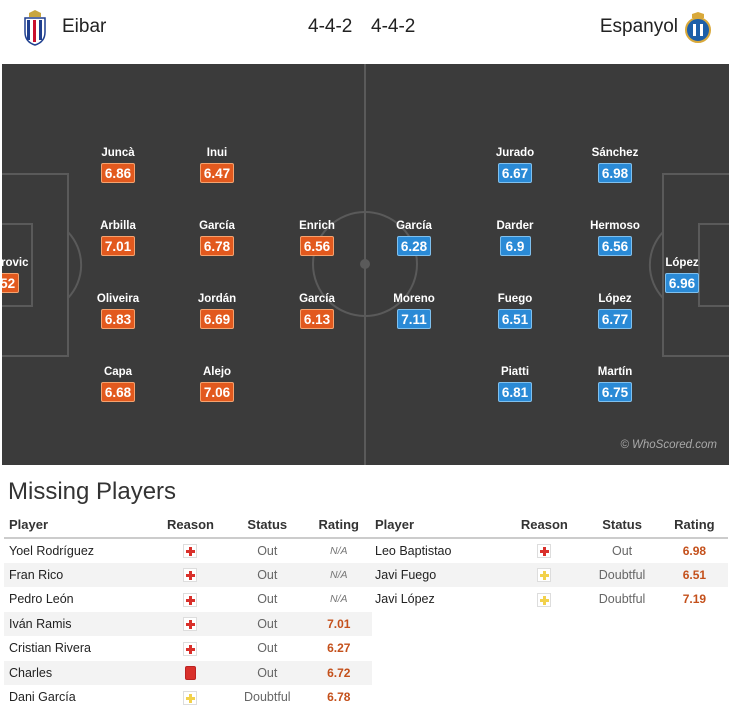  I want to click on missing-player-name: Pedro León, so click(41, 599).